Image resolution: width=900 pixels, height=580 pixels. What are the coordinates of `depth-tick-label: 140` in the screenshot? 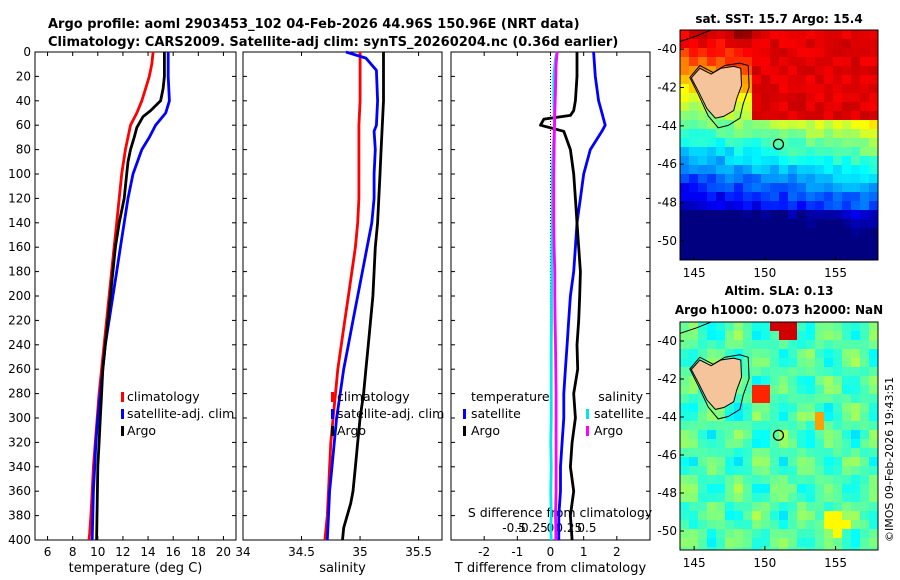 It's located at (19, 223).